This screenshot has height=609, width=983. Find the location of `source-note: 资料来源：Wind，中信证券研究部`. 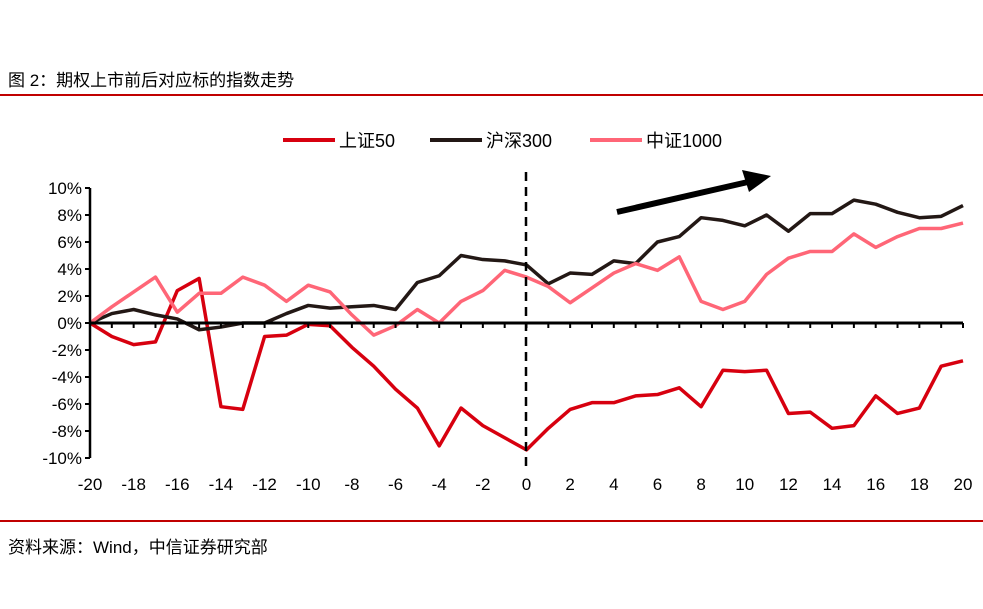

source-note: 资料来源：Wind，中信证券研究部 is located at coordinates (138, 547).